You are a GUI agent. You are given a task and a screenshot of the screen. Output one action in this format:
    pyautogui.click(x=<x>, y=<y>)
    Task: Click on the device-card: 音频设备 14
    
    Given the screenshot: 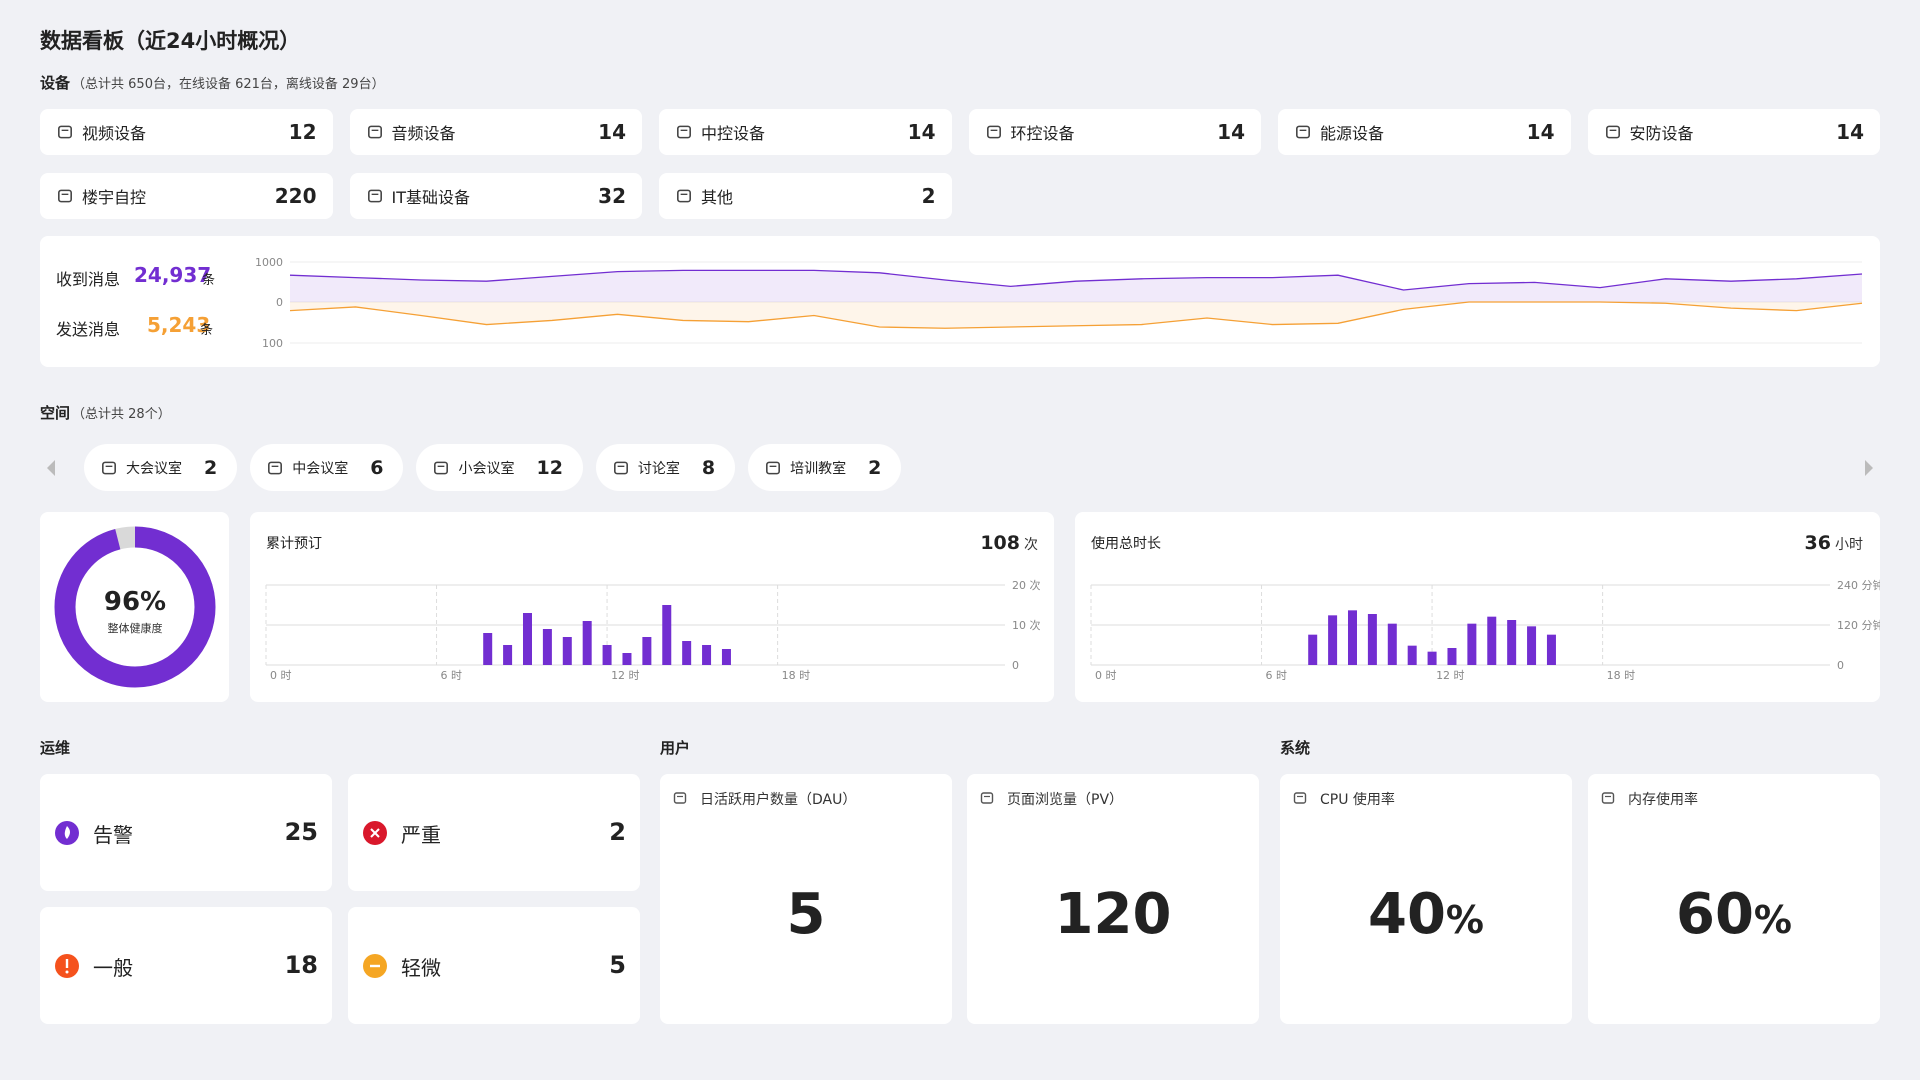 What is the action you would take?
    pyautogui.click(x=495, y=132)
    